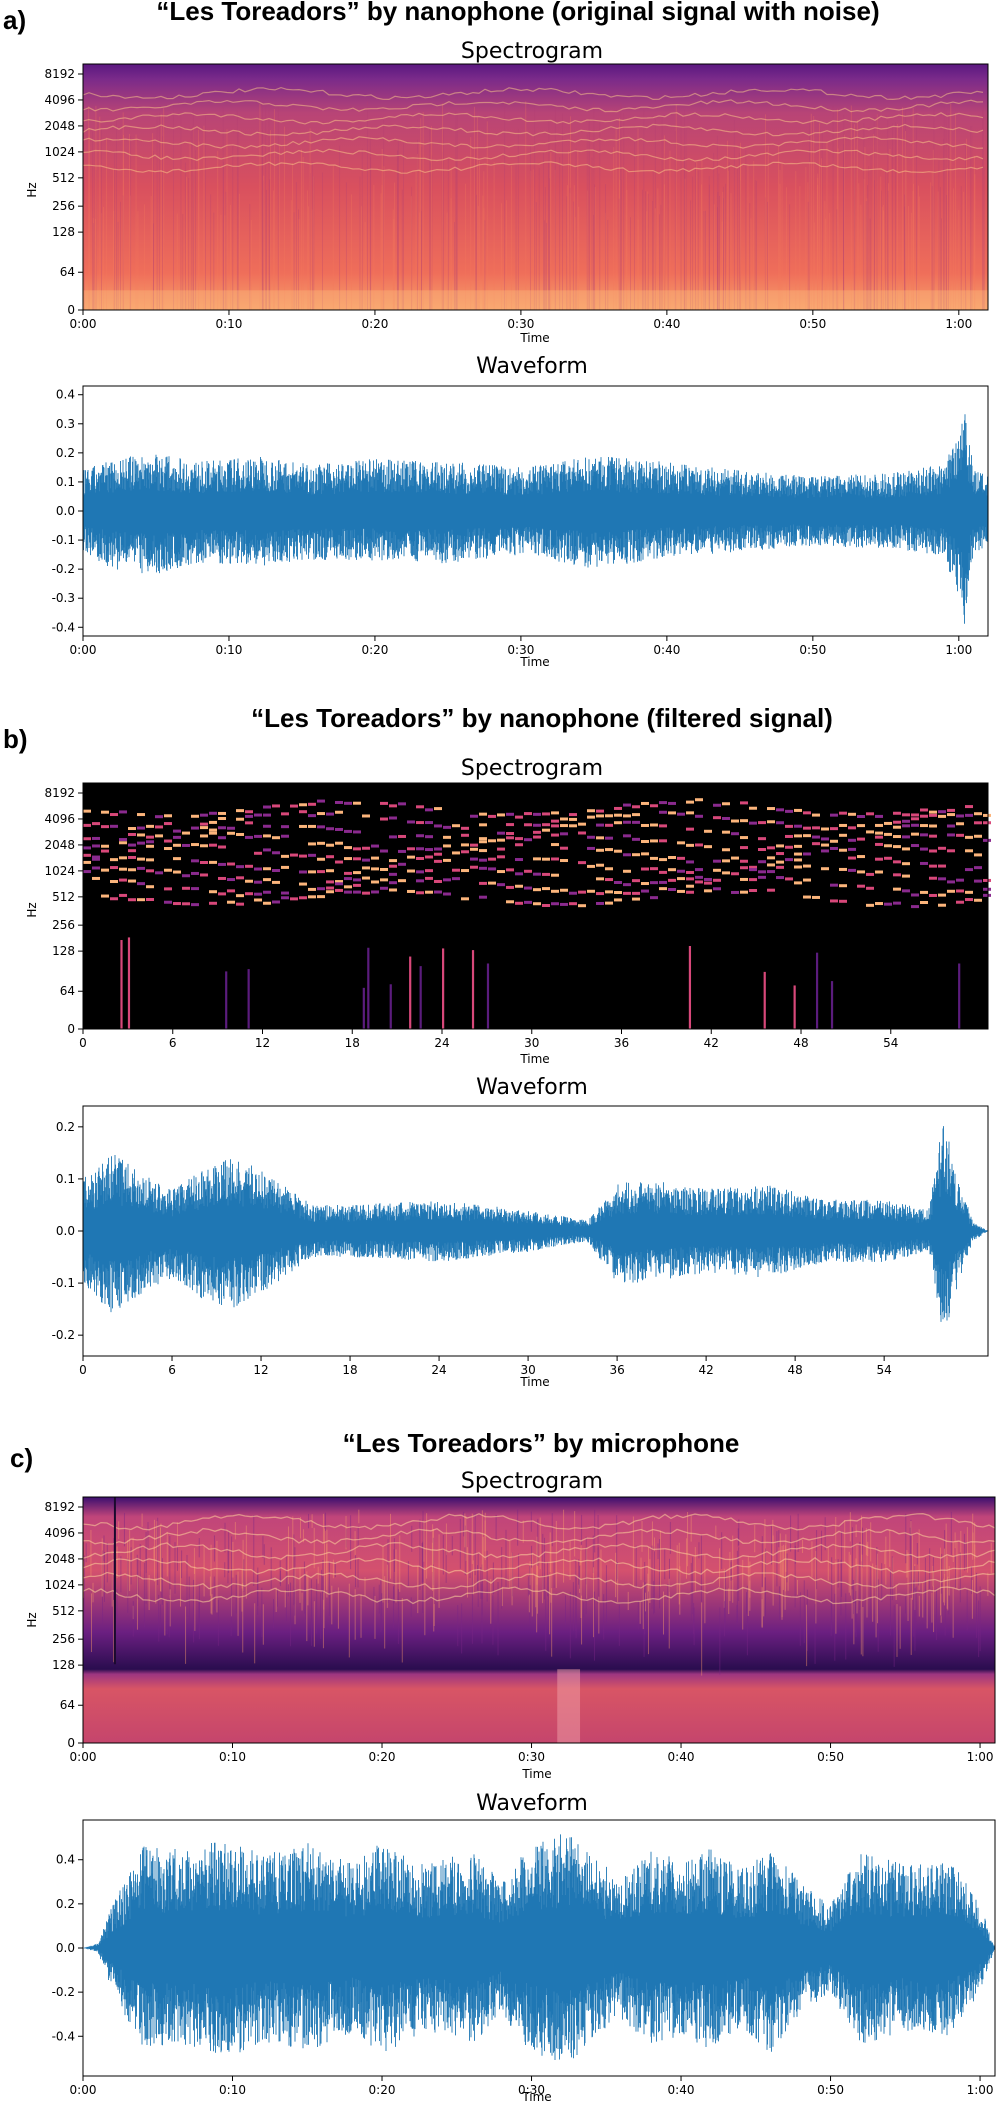  I want to click on panel-a-spectrogram-ytick-label: 64, so click(67, 272).